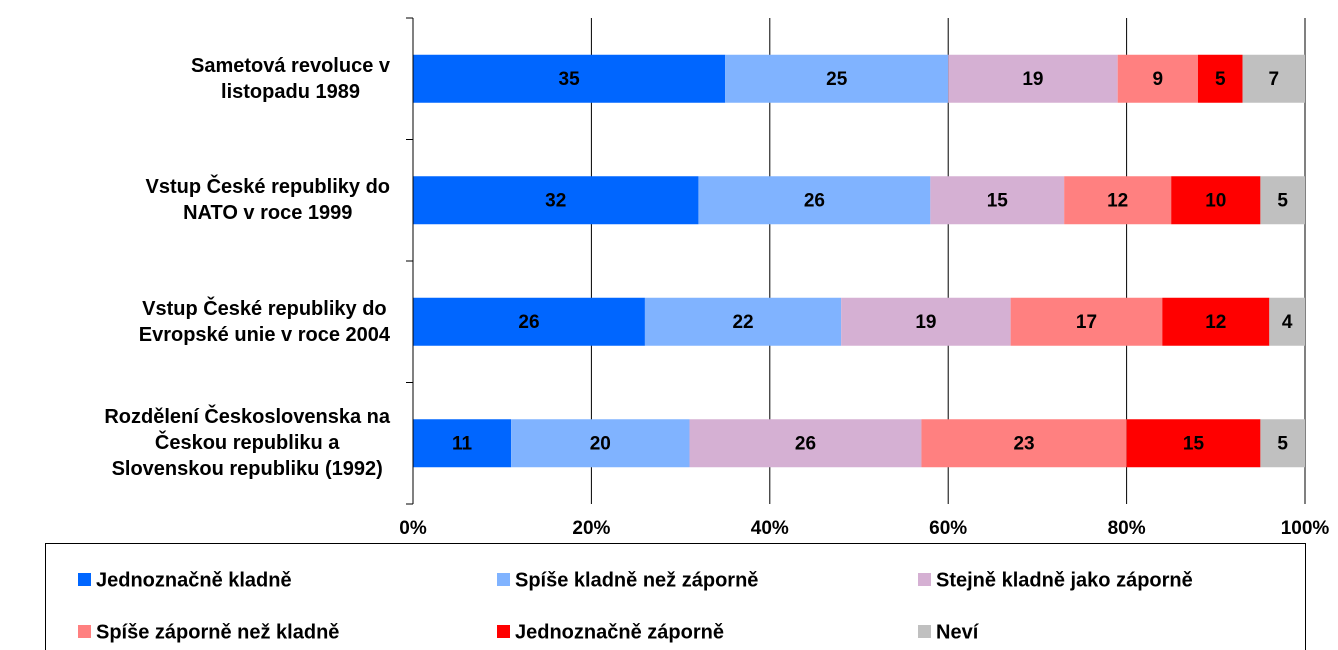 The height and width of the screenshot is (650, 1338). What do you see at coordinates (770, 528) in the screenshot?
I see `x-tick-label: 40%` at bounding box center [770, 528].